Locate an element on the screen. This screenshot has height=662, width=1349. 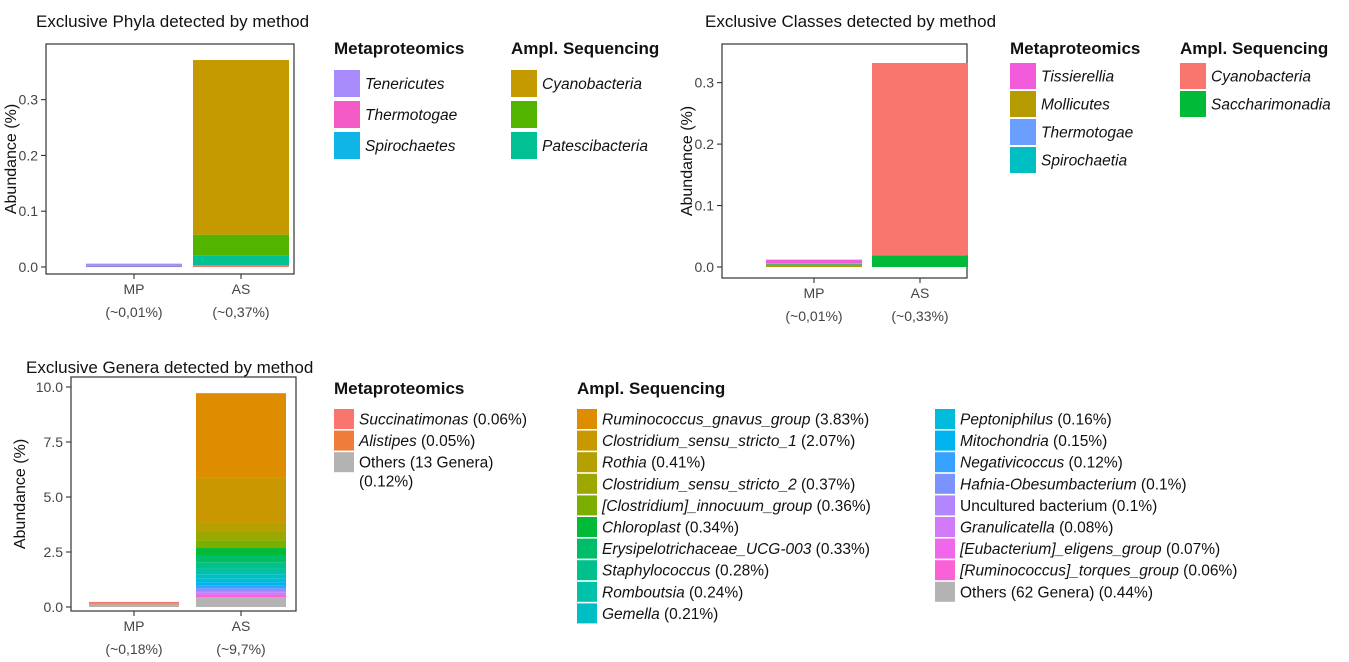
legend-item: Others (13 Genera) is located at coordinates (426, 463).